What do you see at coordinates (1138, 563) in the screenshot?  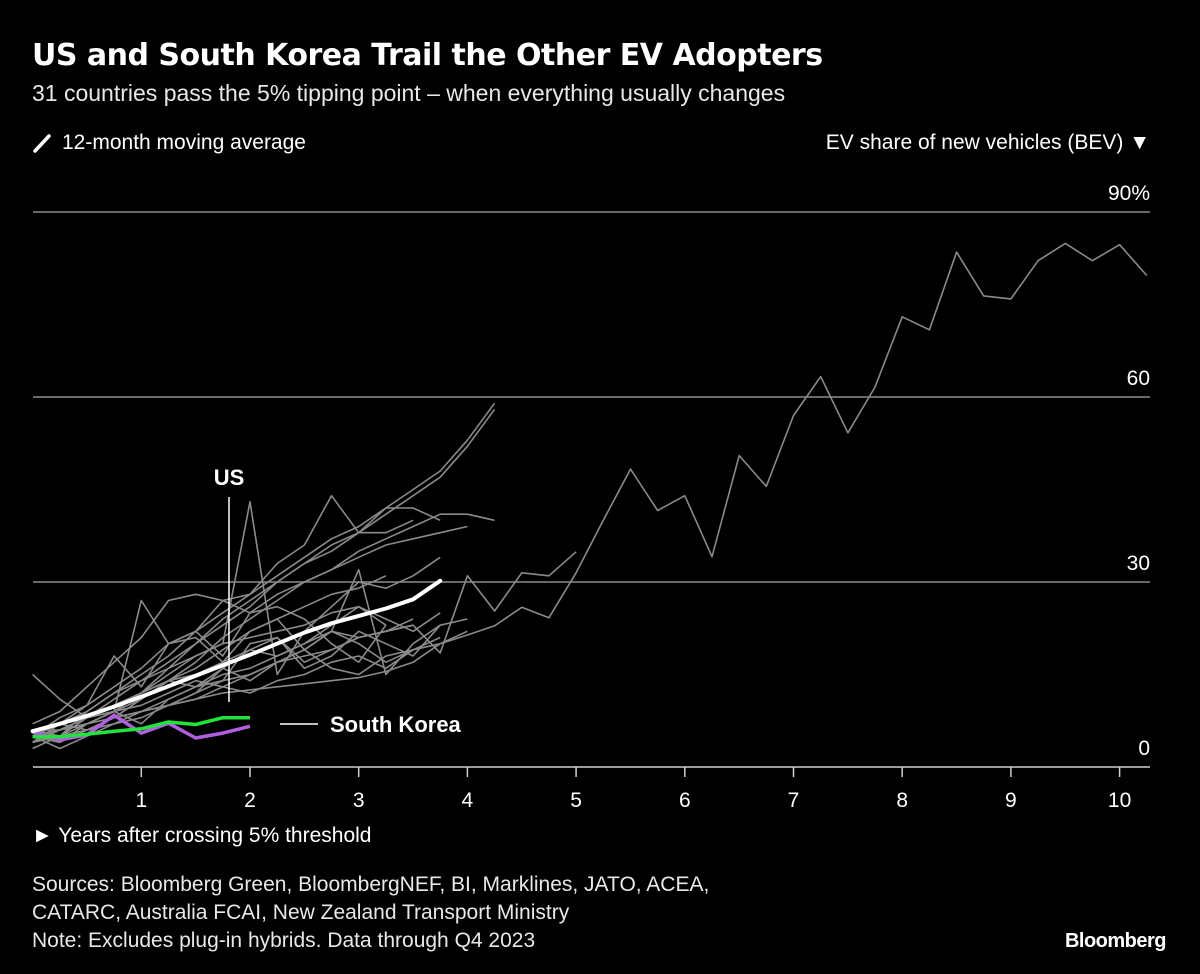 I see `y-tick-label: 30` at bounding box center [1138, 563].